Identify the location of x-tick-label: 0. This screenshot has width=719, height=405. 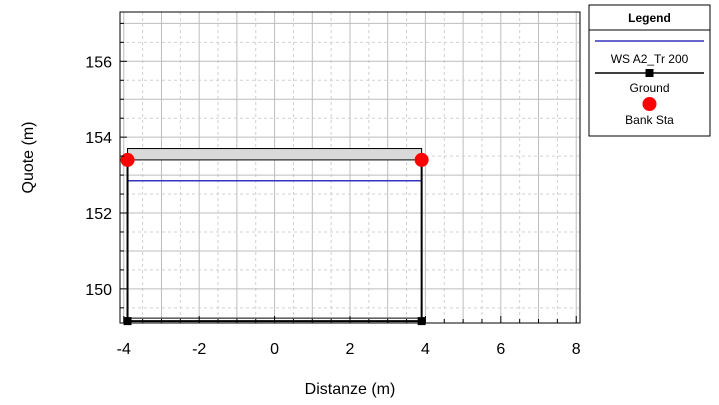
(274, 349).